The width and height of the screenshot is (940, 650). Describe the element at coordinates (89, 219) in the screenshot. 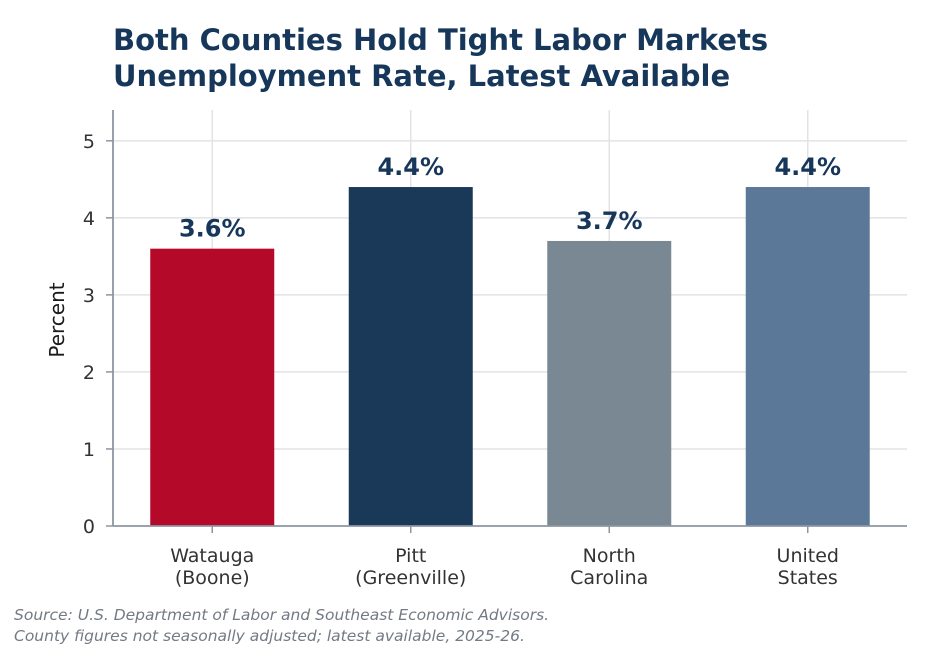

I see `y-tick-label-4: 4` at that location.